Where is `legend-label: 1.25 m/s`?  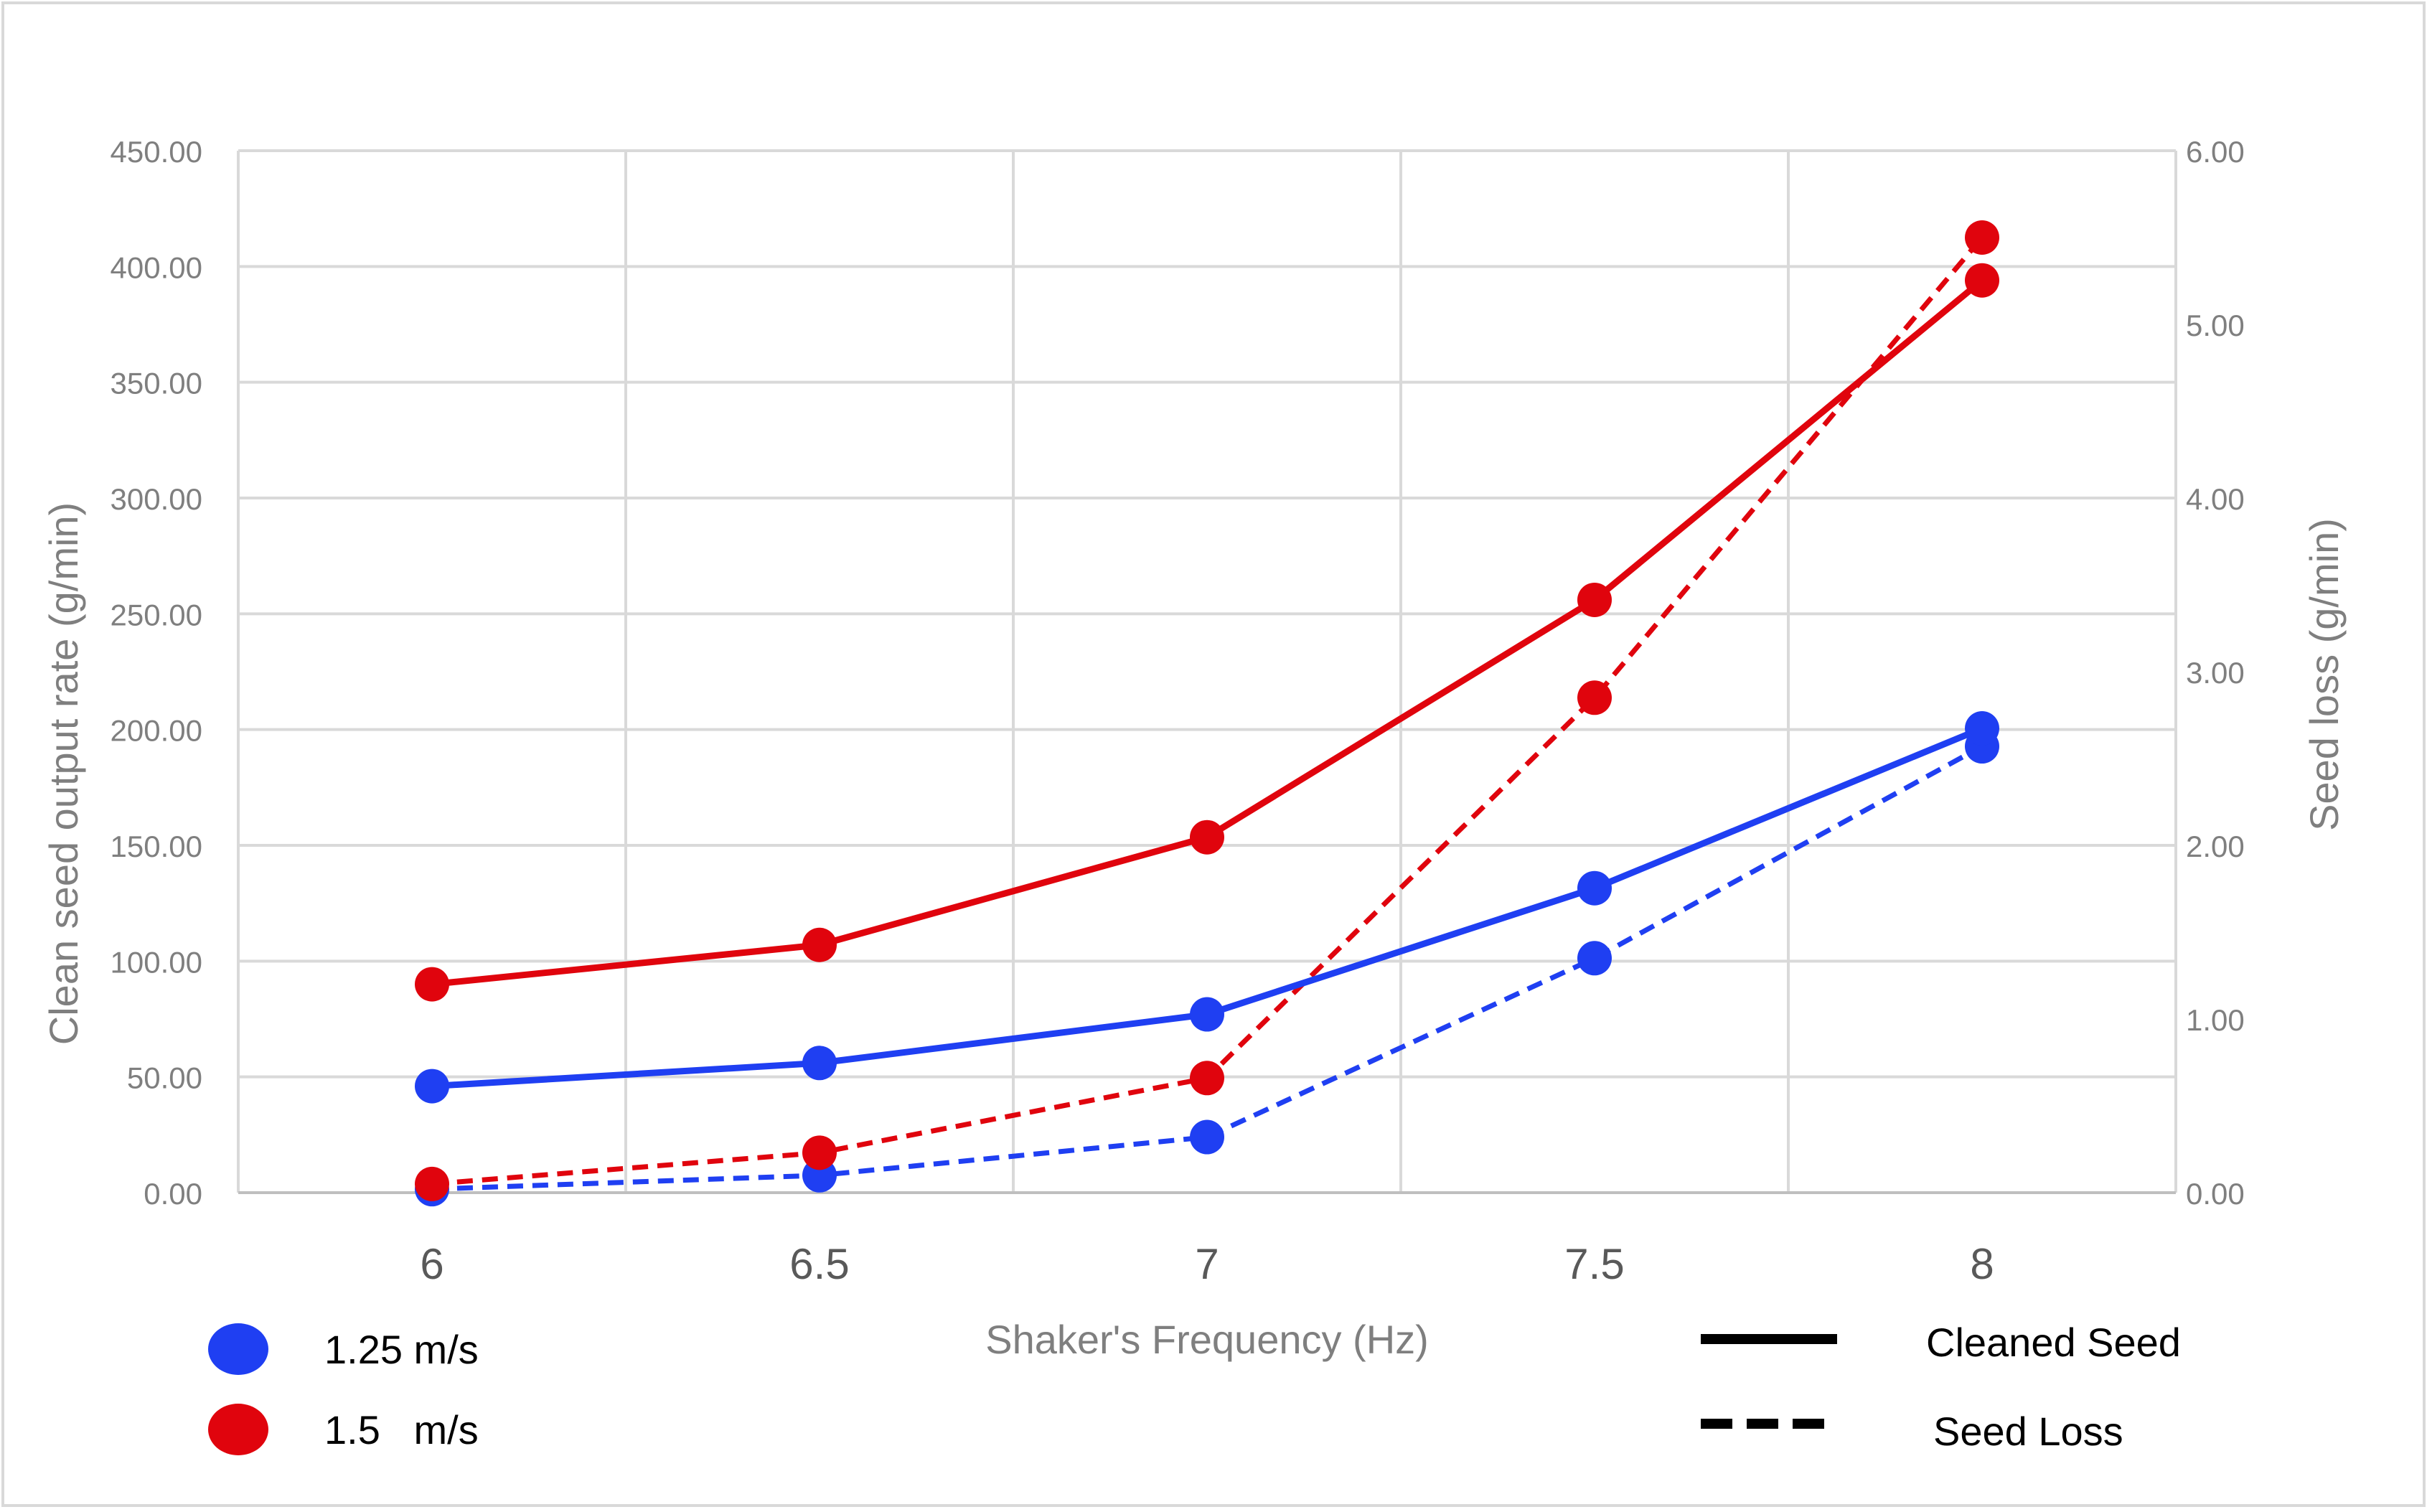 legend-label: 1.25 m/s is located at coordinates (401, 1350).